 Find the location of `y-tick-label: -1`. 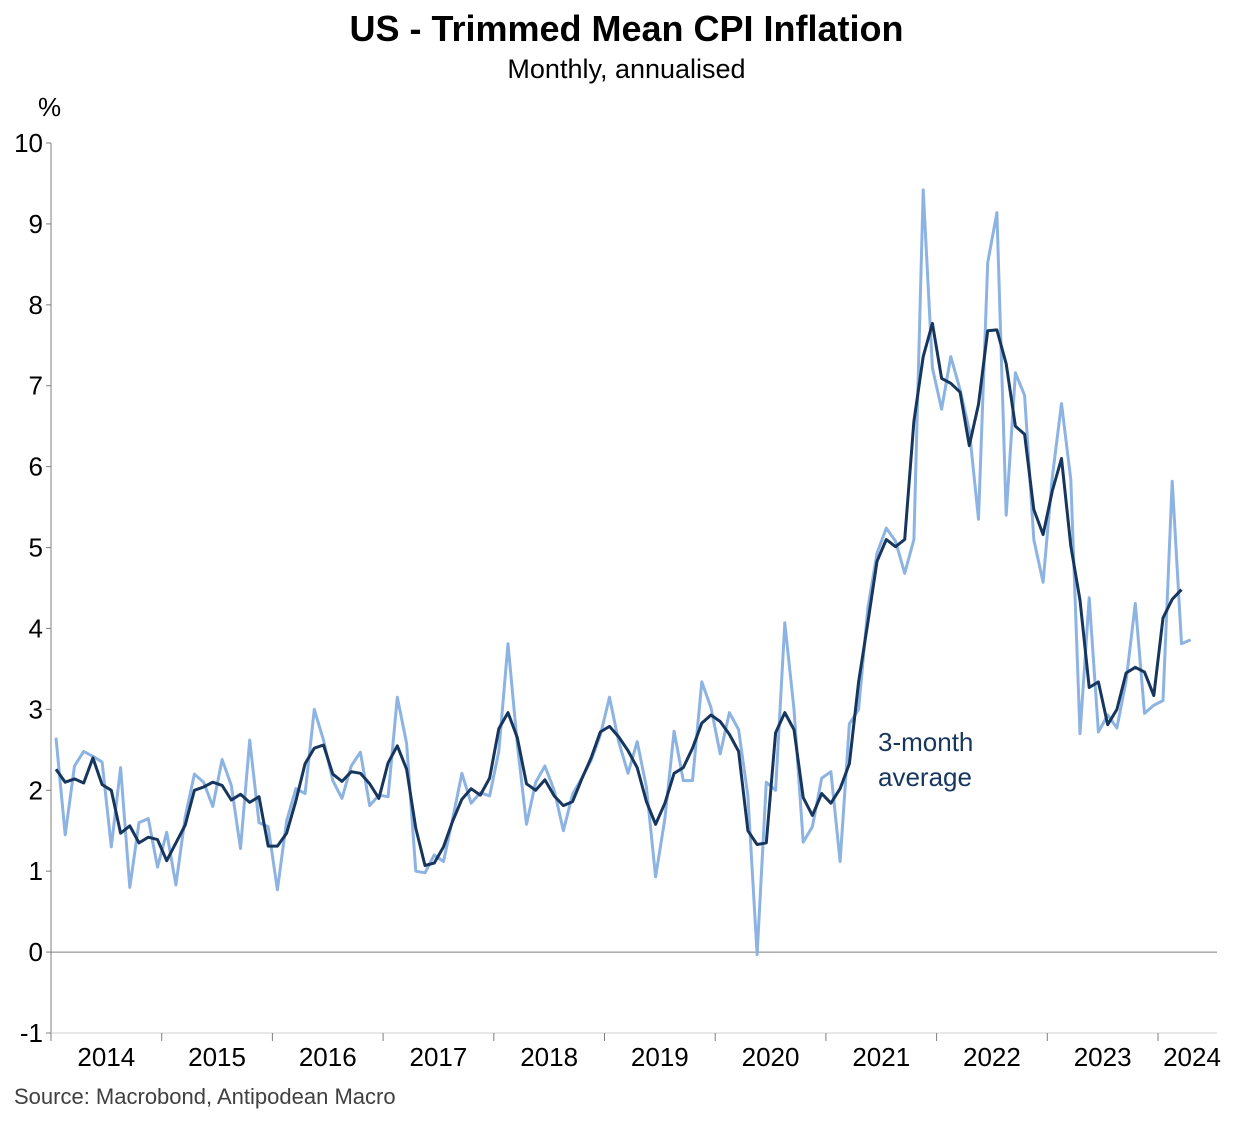

y-tick-label: -1 is located at coordinates (31, 1033).